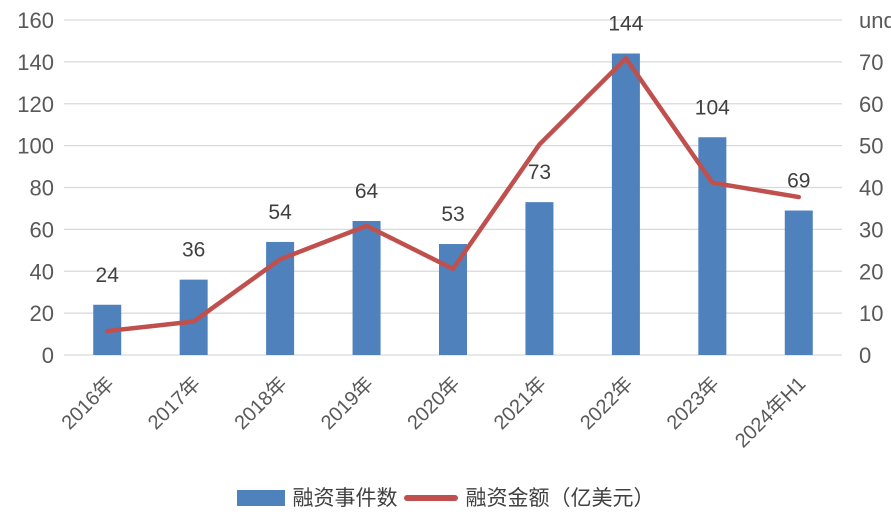 The height and width of the screenshot is (530, 891). I want to click on y-left-tick-label: 60, so click(42, 229).